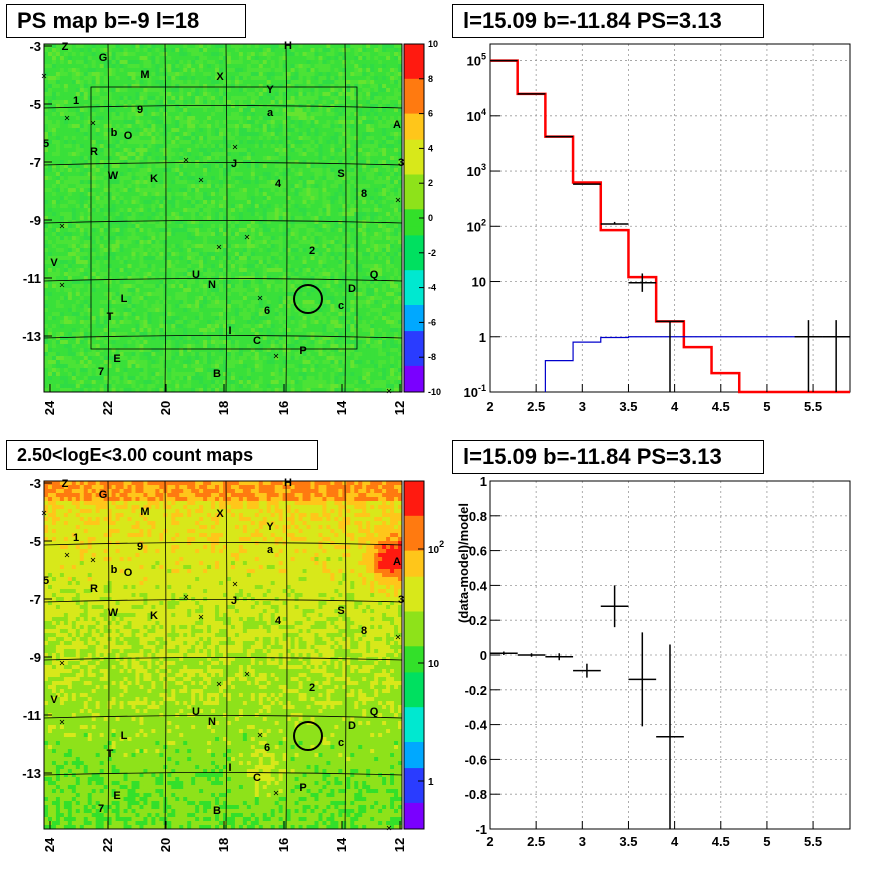  Describe the element at coordinates (140, 547) in the screenshot. I see `source-label: 9` at that location.